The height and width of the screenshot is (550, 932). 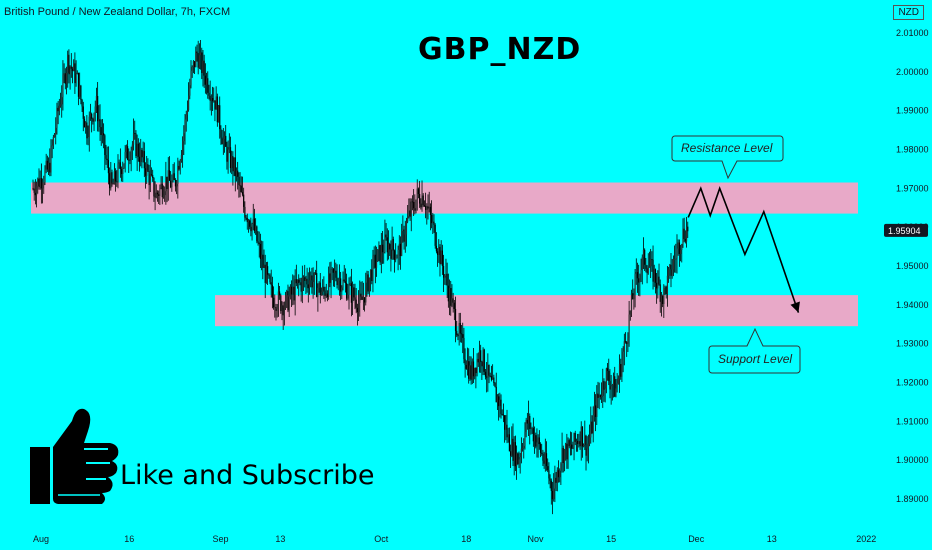 What do you see at coordinates (466, 539) in the screenshot?
I see `x-tick-label: 18` at bounding box center [466, 539].